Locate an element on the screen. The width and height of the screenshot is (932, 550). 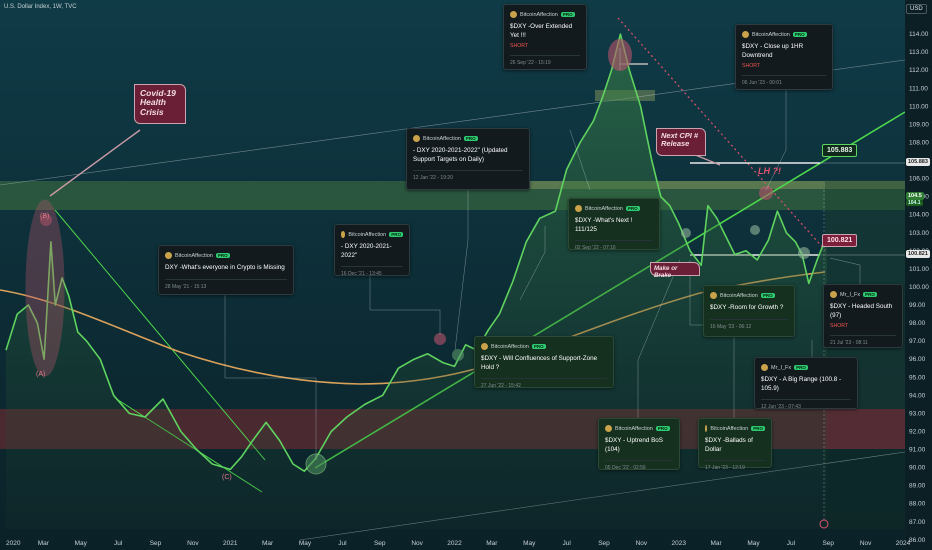
idea-title: $DXY -Ballads of Dollar is located at coordinates (729, 445).